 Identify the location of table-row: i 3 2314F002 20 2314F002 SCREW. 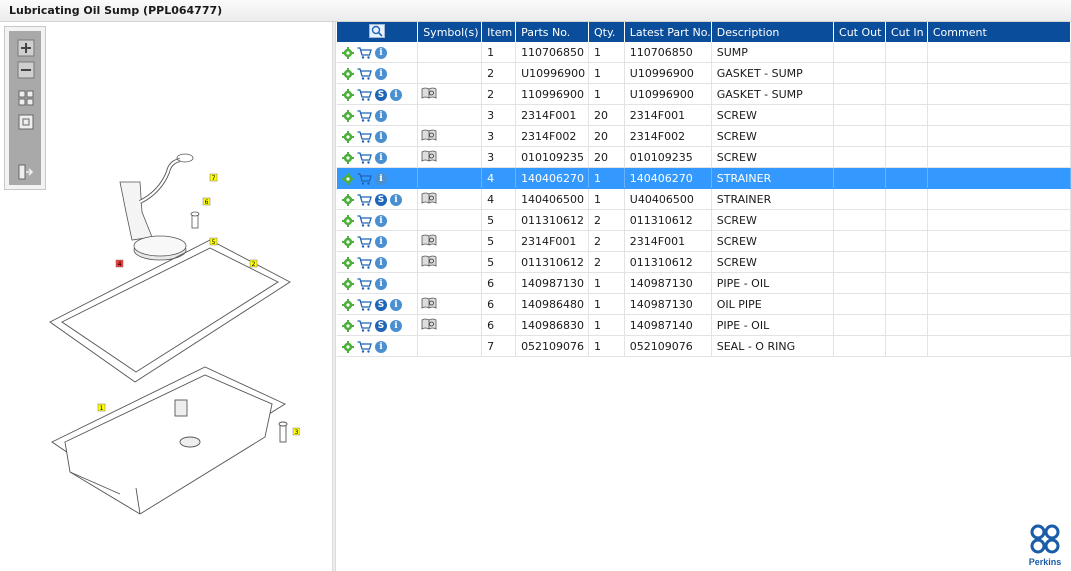
(704, 136).